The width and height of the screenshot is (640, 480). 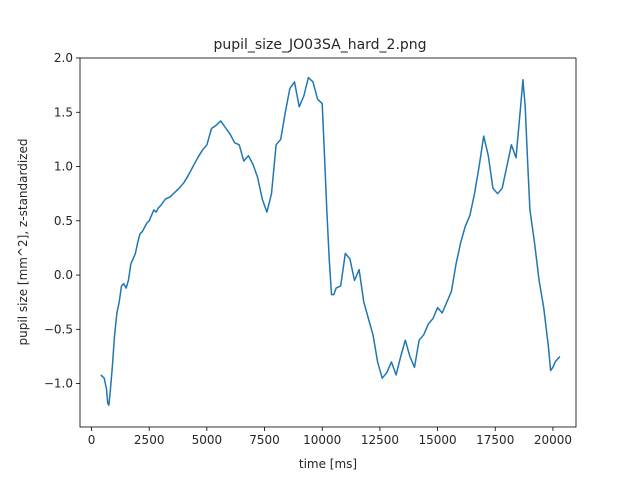 What do you see at coordinates (553, 440) in the screenshot?
I see `x-tick-label: 20000` at bounding box center [553, 440].